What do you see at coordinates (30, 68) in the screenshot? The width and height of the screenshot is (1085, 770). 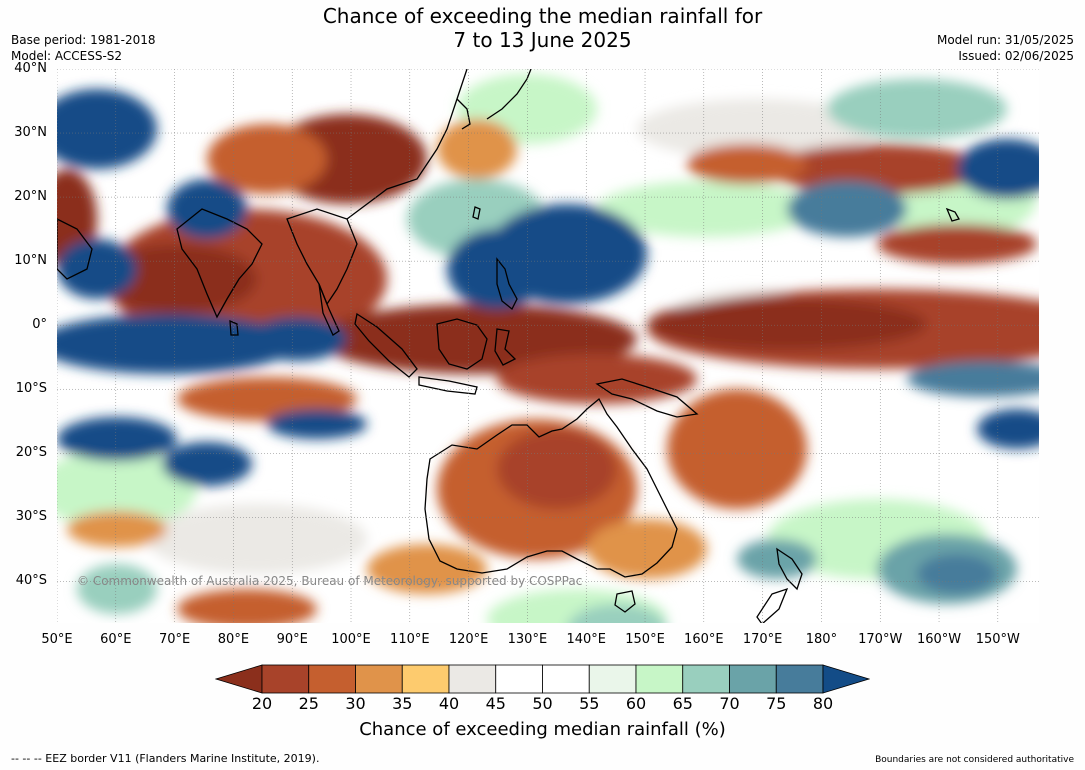 I see `latitude-label: 40°N` at bounding box center [30, 68].